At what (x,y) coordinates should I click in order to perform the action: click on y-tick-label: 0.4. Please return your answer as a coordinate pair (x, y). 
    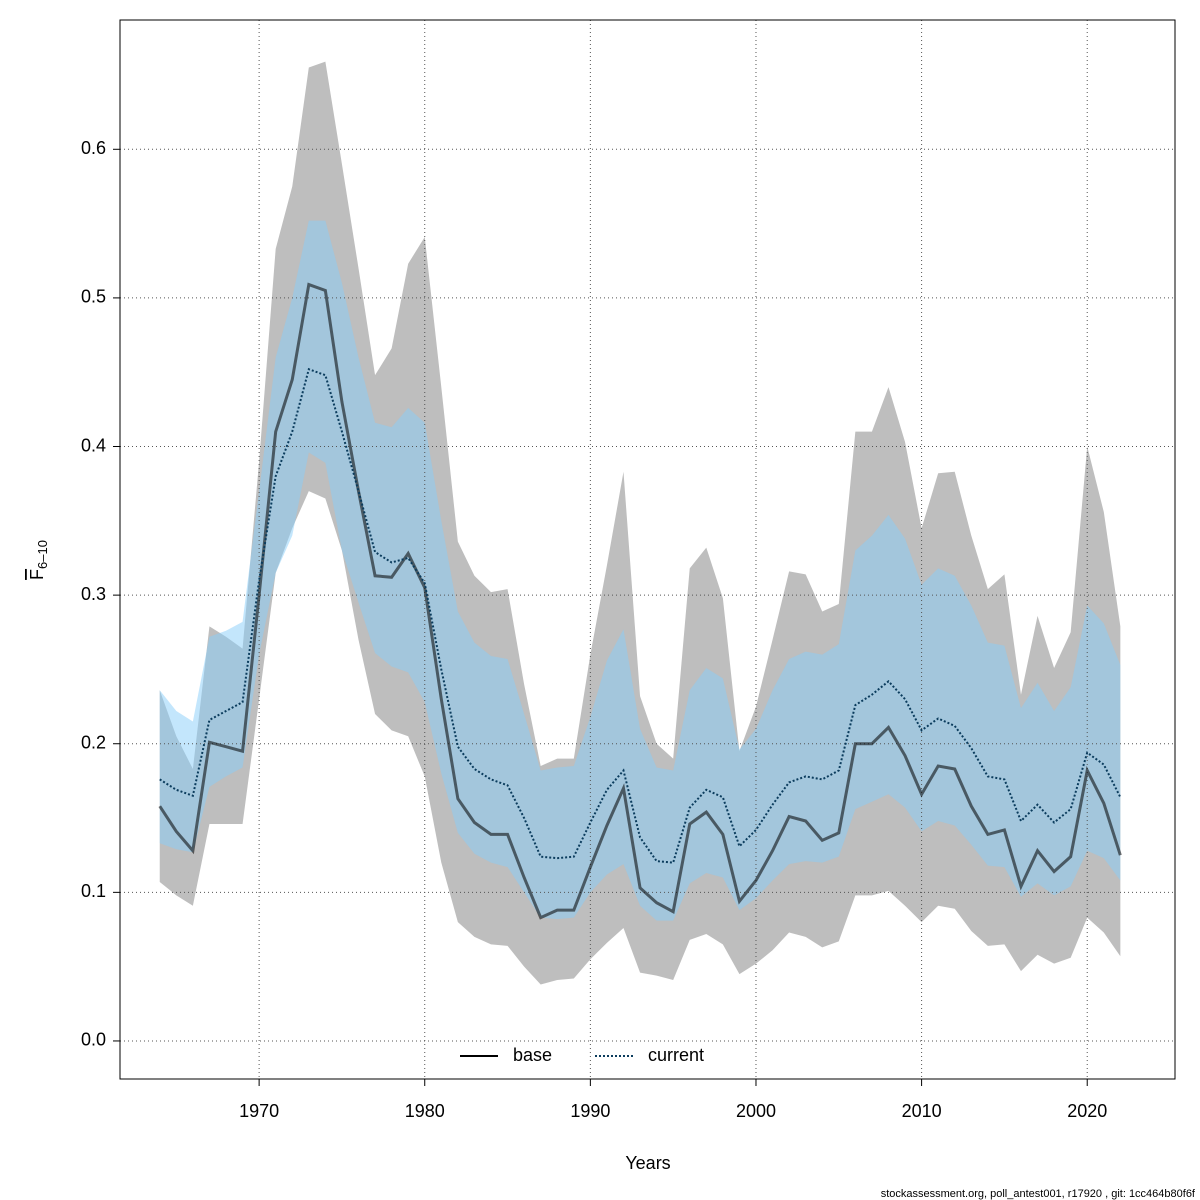
    Looking at the image, I should click on (93, 445).